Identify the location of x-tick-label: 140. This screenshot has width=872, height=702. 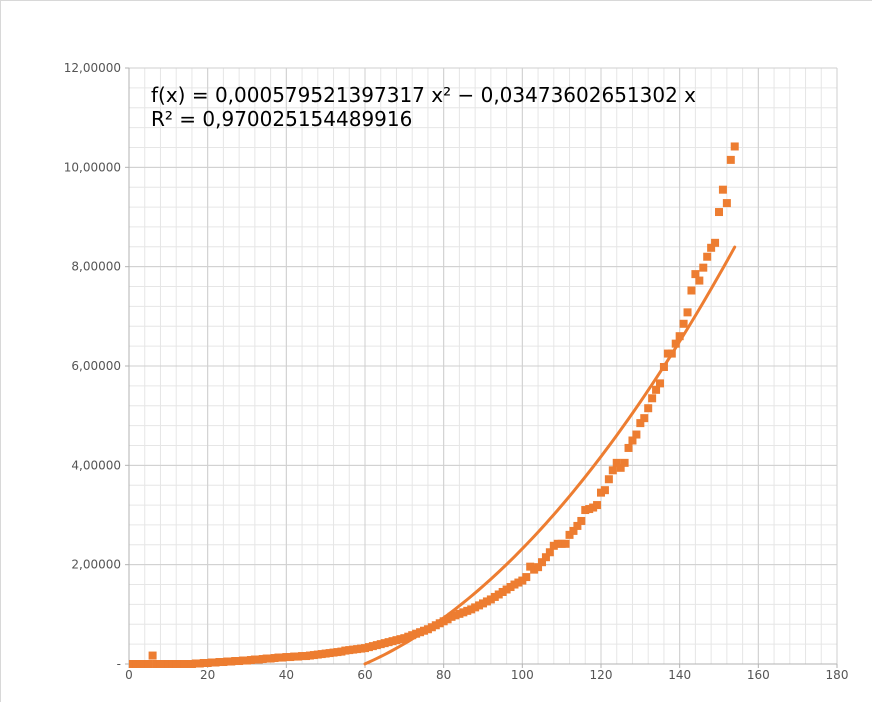
(679, 675).